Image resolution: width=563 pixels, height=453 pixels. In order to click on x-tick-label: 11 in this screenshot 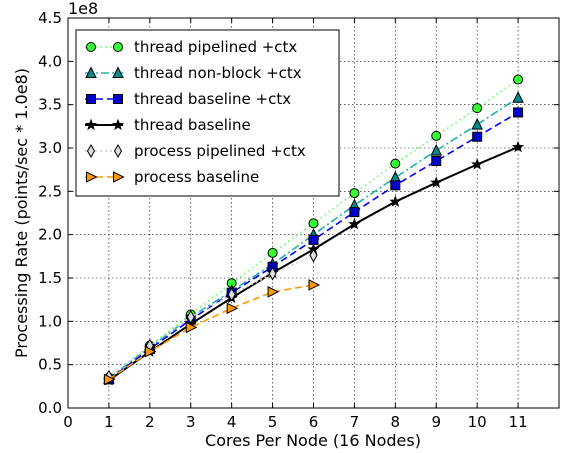, I will do `click(518, 422)`.